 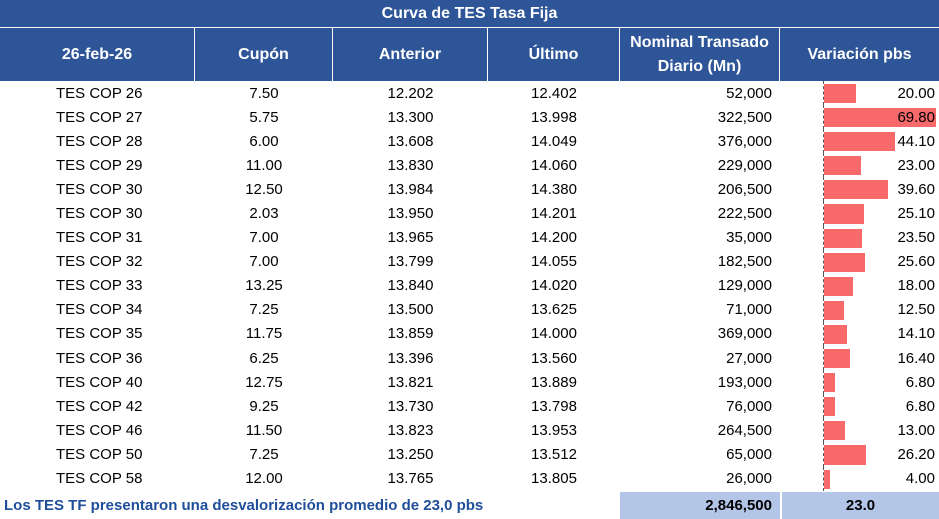 What do you see at coordinates (264, 479) in the screenshot?
I see `coupon-cell: 12.00` at bounding box center [264, 479].